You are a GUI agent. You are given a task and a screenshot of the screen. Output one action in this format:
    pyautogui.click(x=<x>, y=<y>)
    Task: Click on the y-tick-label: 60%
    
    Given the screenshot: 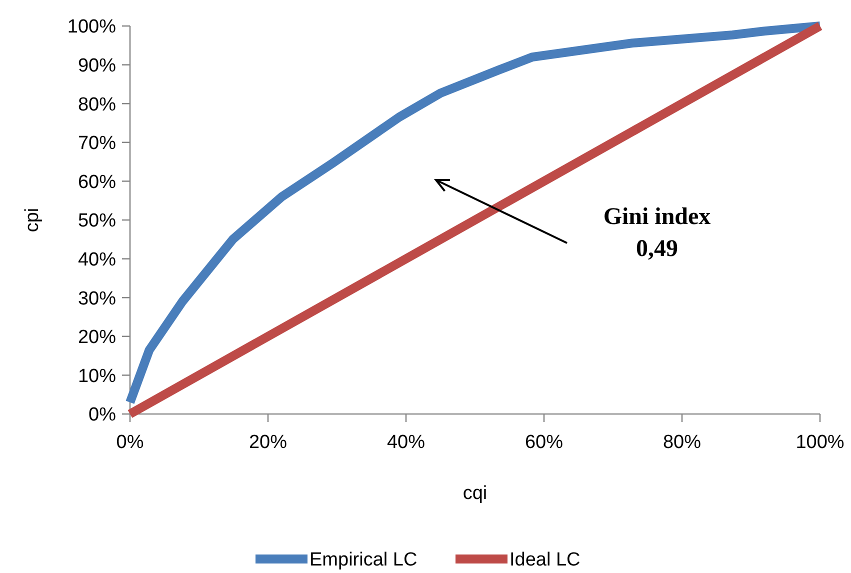 What is the action you would take?
    pyautogui.click(x=97, y=182)
    